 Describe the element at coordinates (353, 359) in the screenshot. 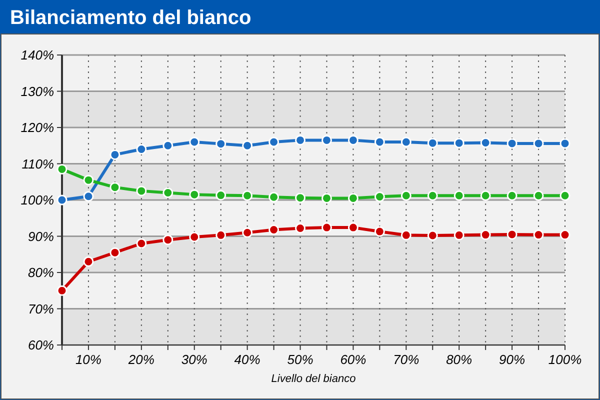

I see `x-tick-label: 60%` at that location.